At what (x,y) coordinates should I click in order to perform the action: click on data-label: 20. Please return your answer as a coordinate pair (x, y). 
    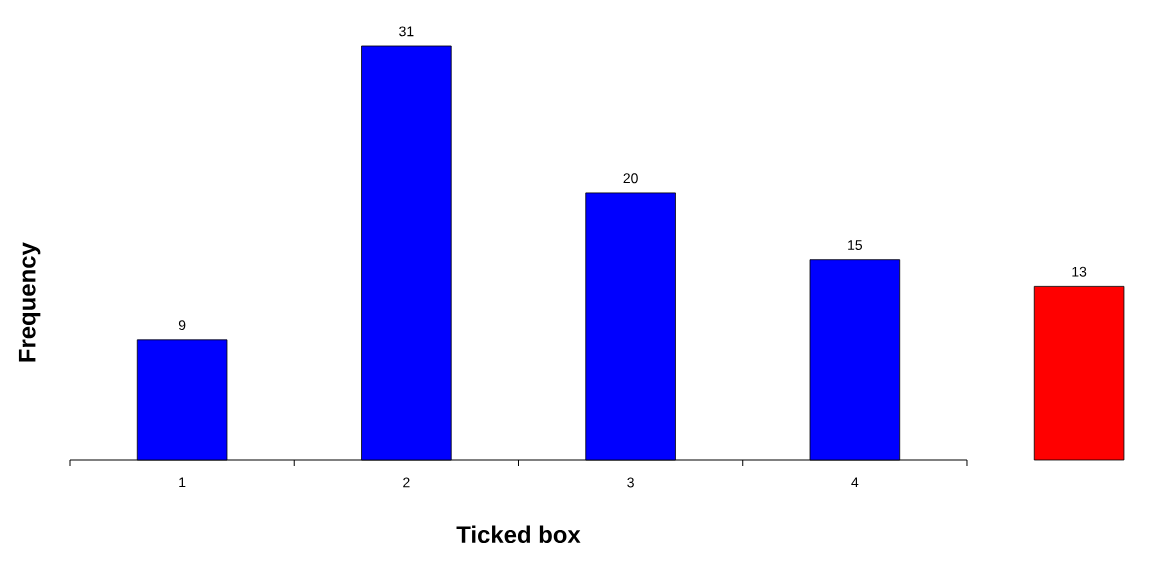
    Looking at the image, I should click on (630, 178).